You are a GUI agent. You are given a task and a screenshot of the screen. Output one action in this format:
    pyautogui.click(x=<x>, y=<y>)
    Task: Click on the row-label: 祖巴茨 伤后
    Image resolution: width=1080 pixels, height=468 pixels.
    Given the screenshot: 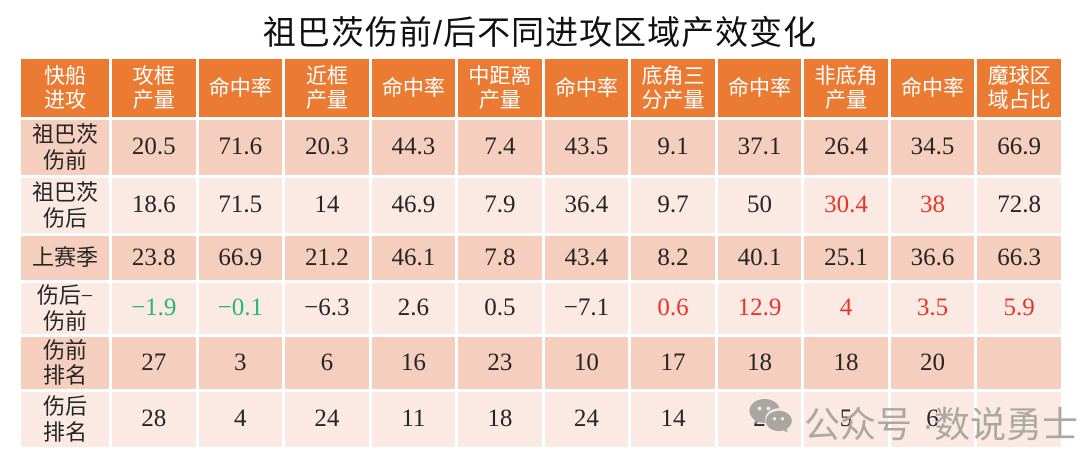 What is the action you would take?
    pyautogui.click(x=65, y=205)
    